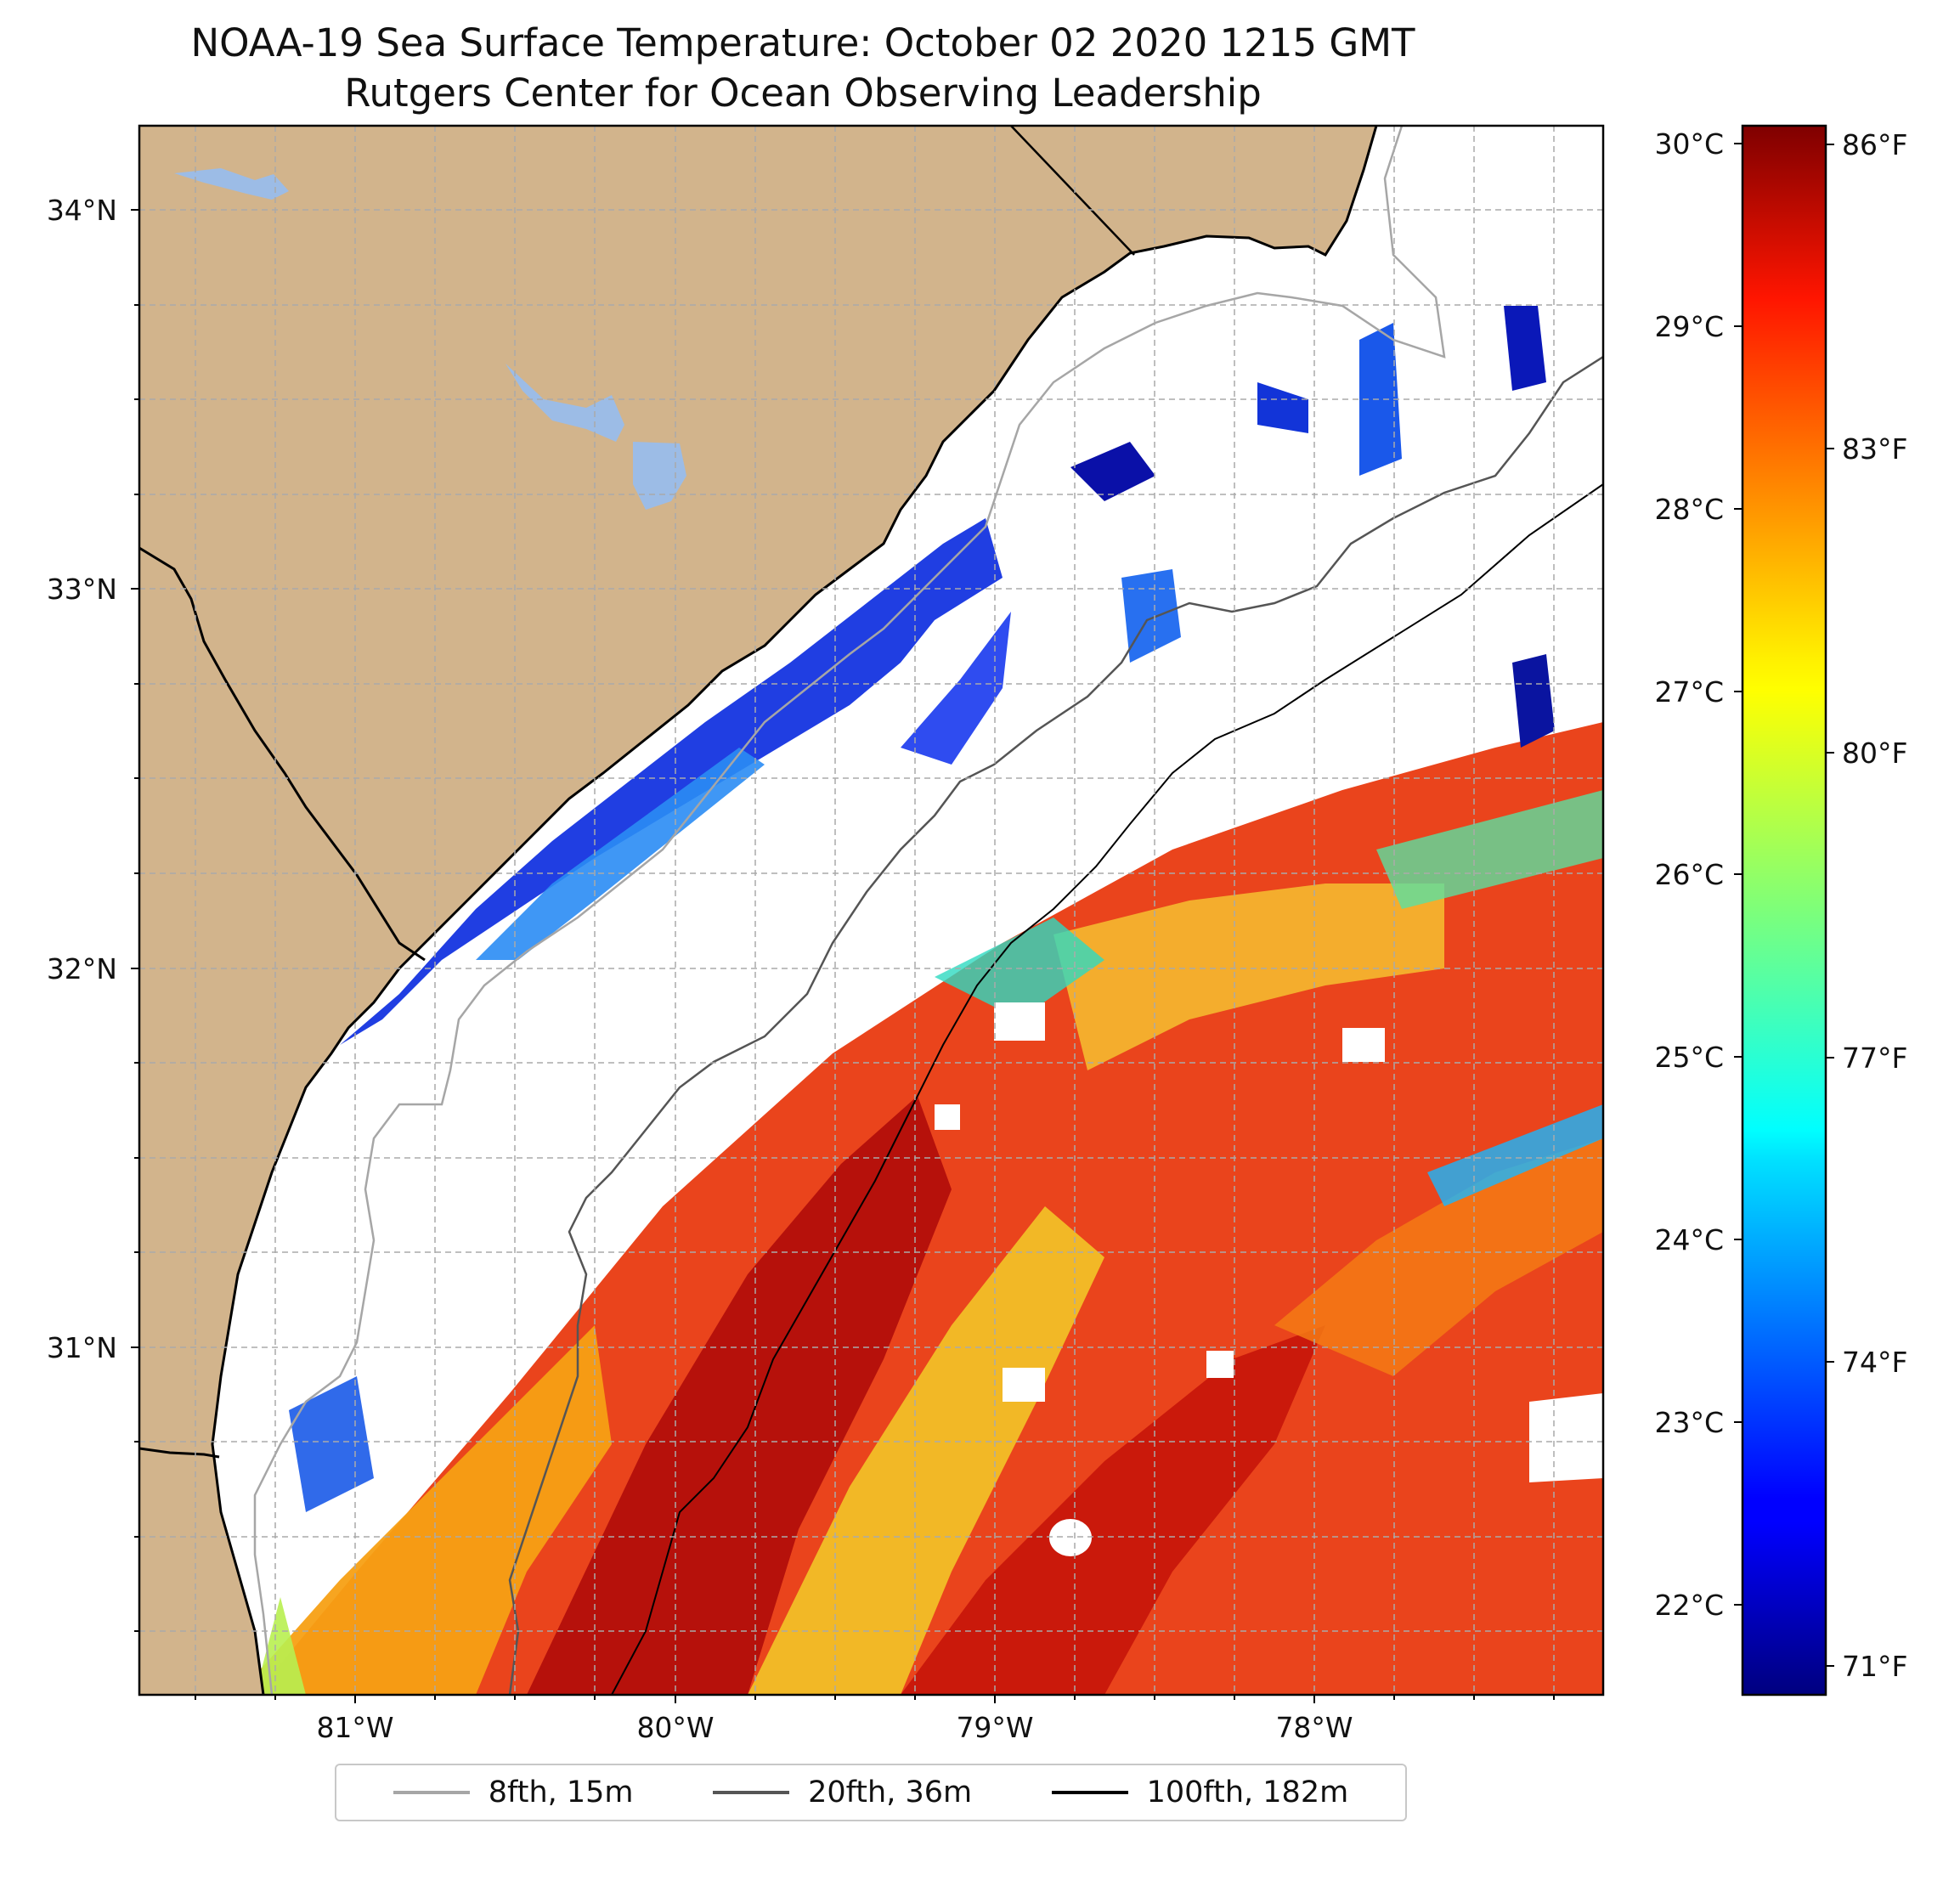 The height and width of the screenshot is (1880, 1960). I want to click on lon-label-80: 80°W, so click(675, 1728).